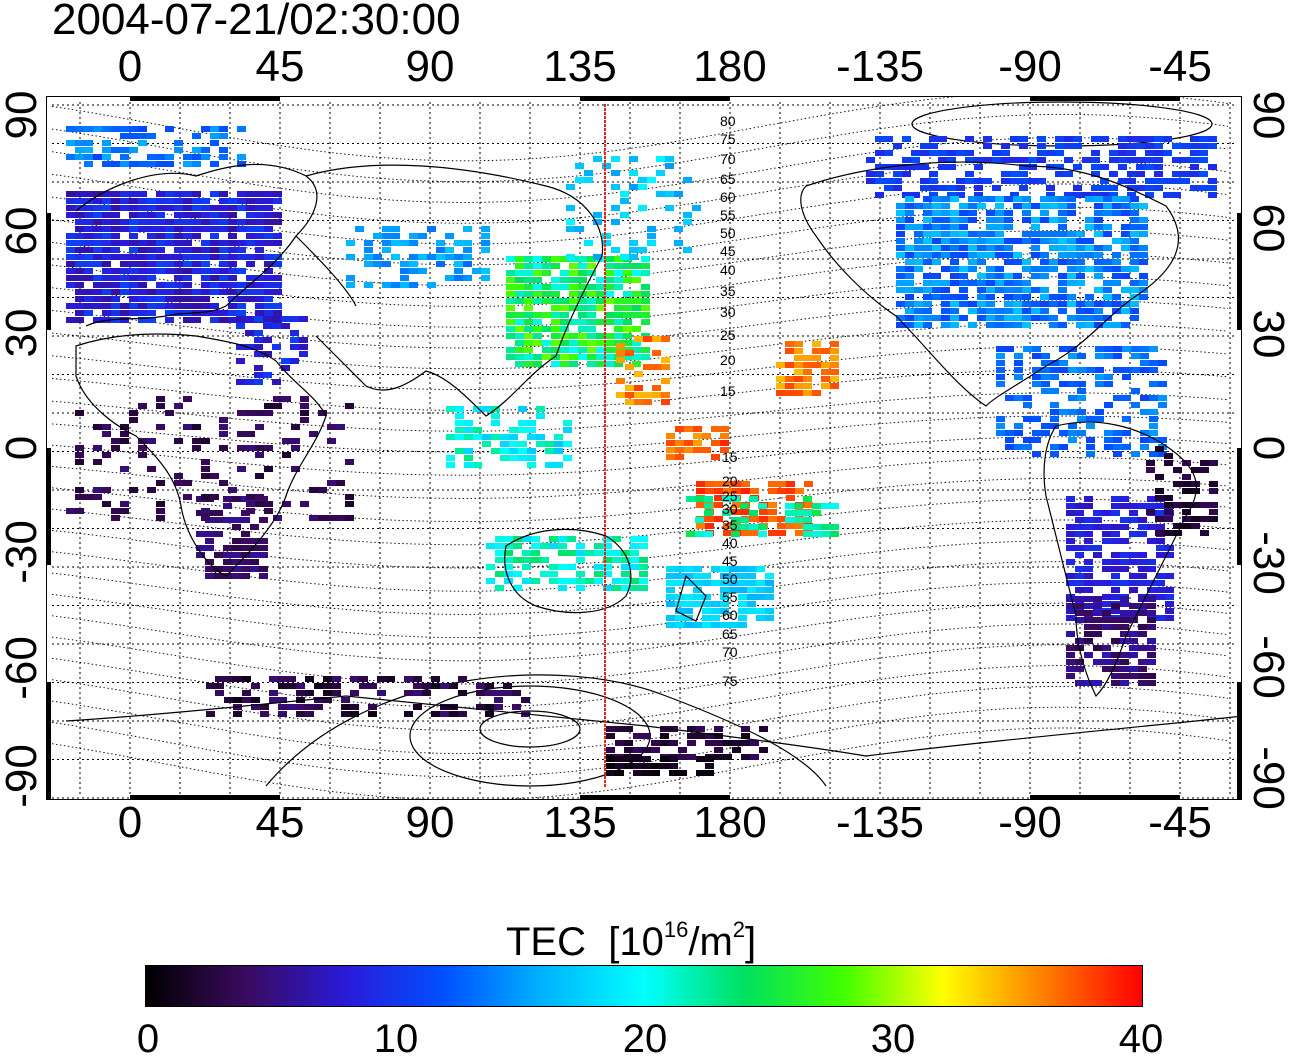 This screenshot has width=1292, height=1061. What do you see at coordinates (728, 312) in the screenshot?
I see `contour-label: 30` at bounding box center [728, 312].